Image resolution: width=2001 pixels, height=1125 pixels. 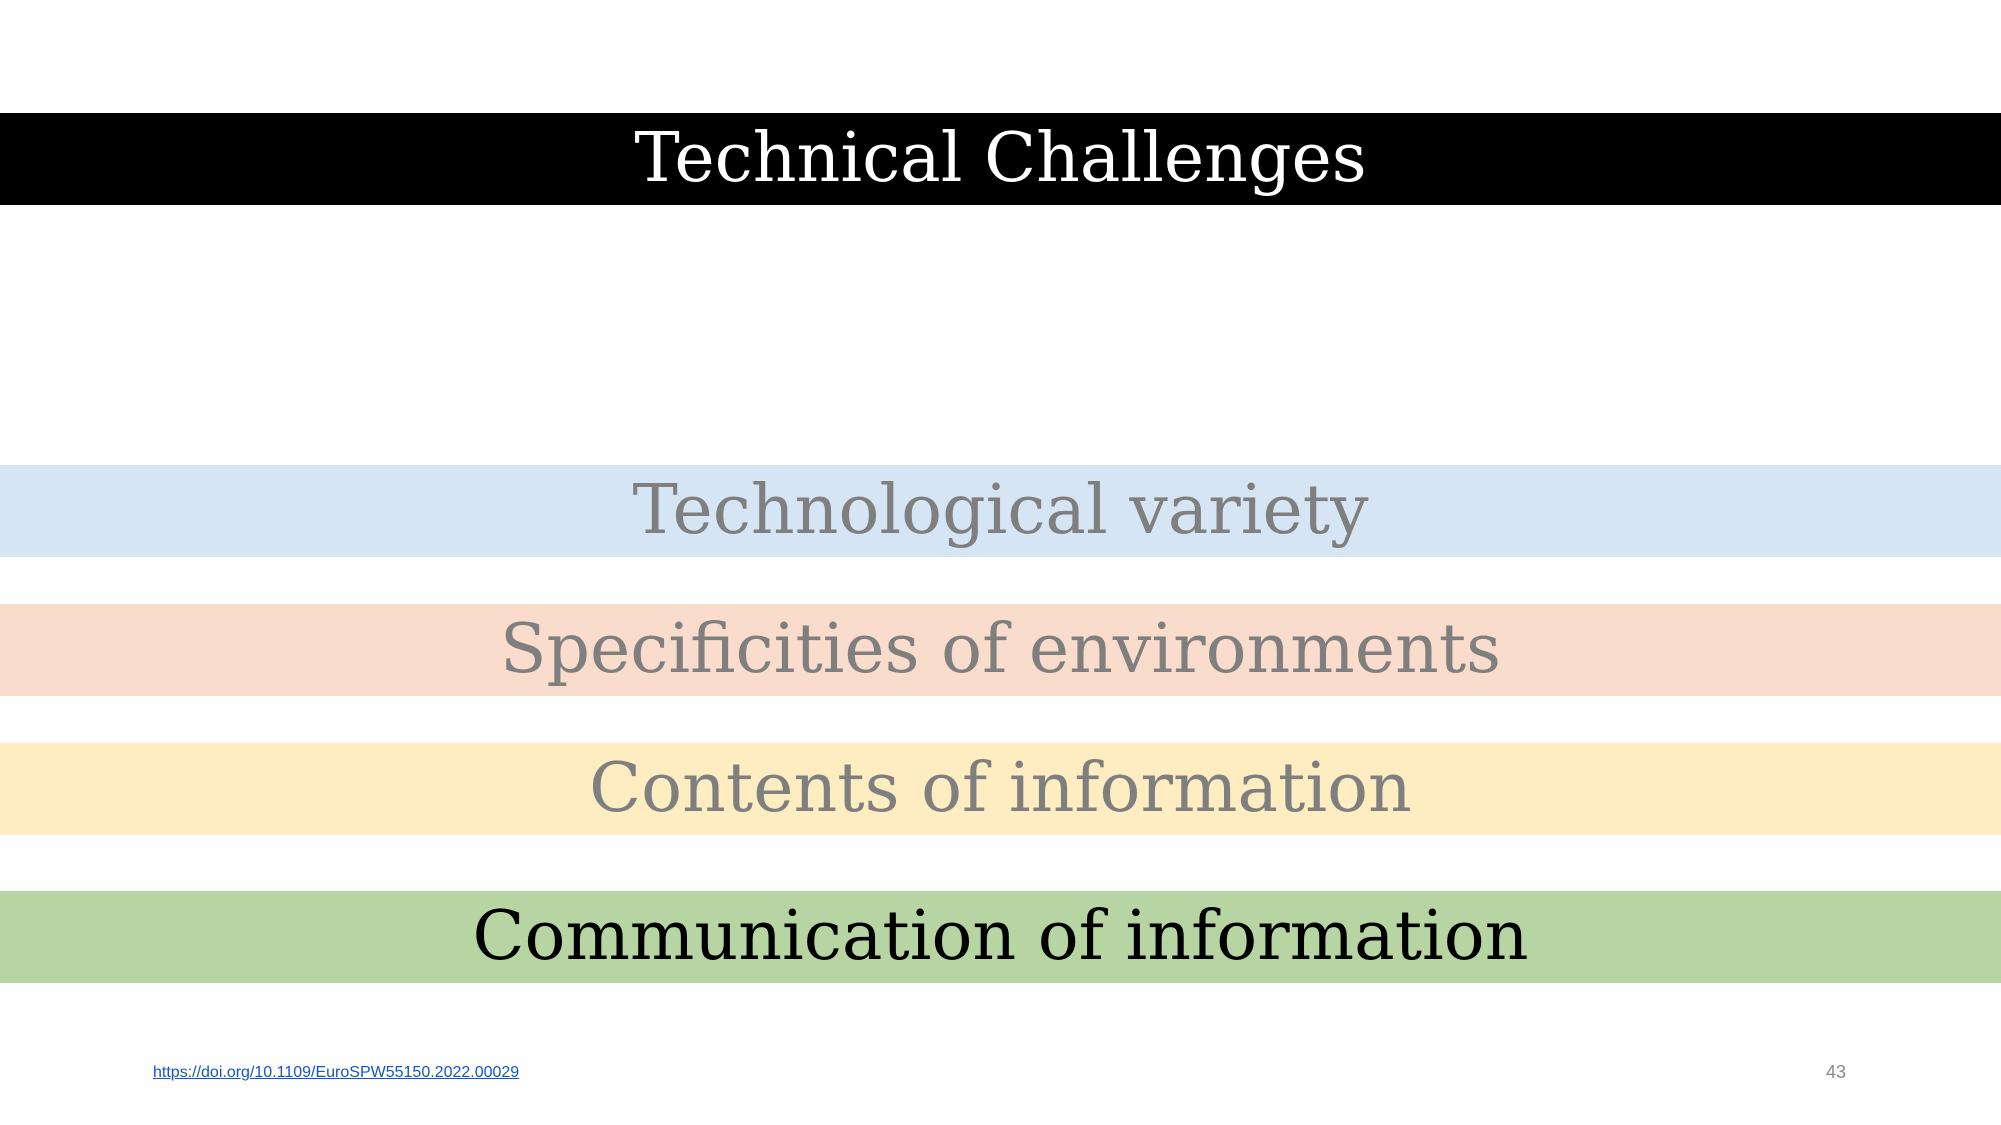 I want to click on challenge-band-specificities-of-environments: Specificities of environments, so click(x=1000, y=650).